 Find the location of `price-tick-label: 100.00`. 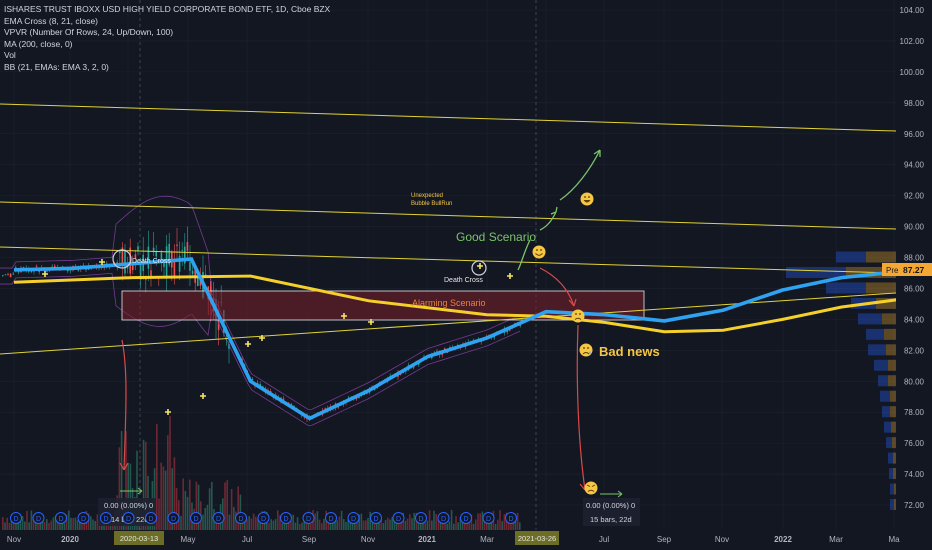

price-tick-label: 100.00 is located at coordinates (912, 72).